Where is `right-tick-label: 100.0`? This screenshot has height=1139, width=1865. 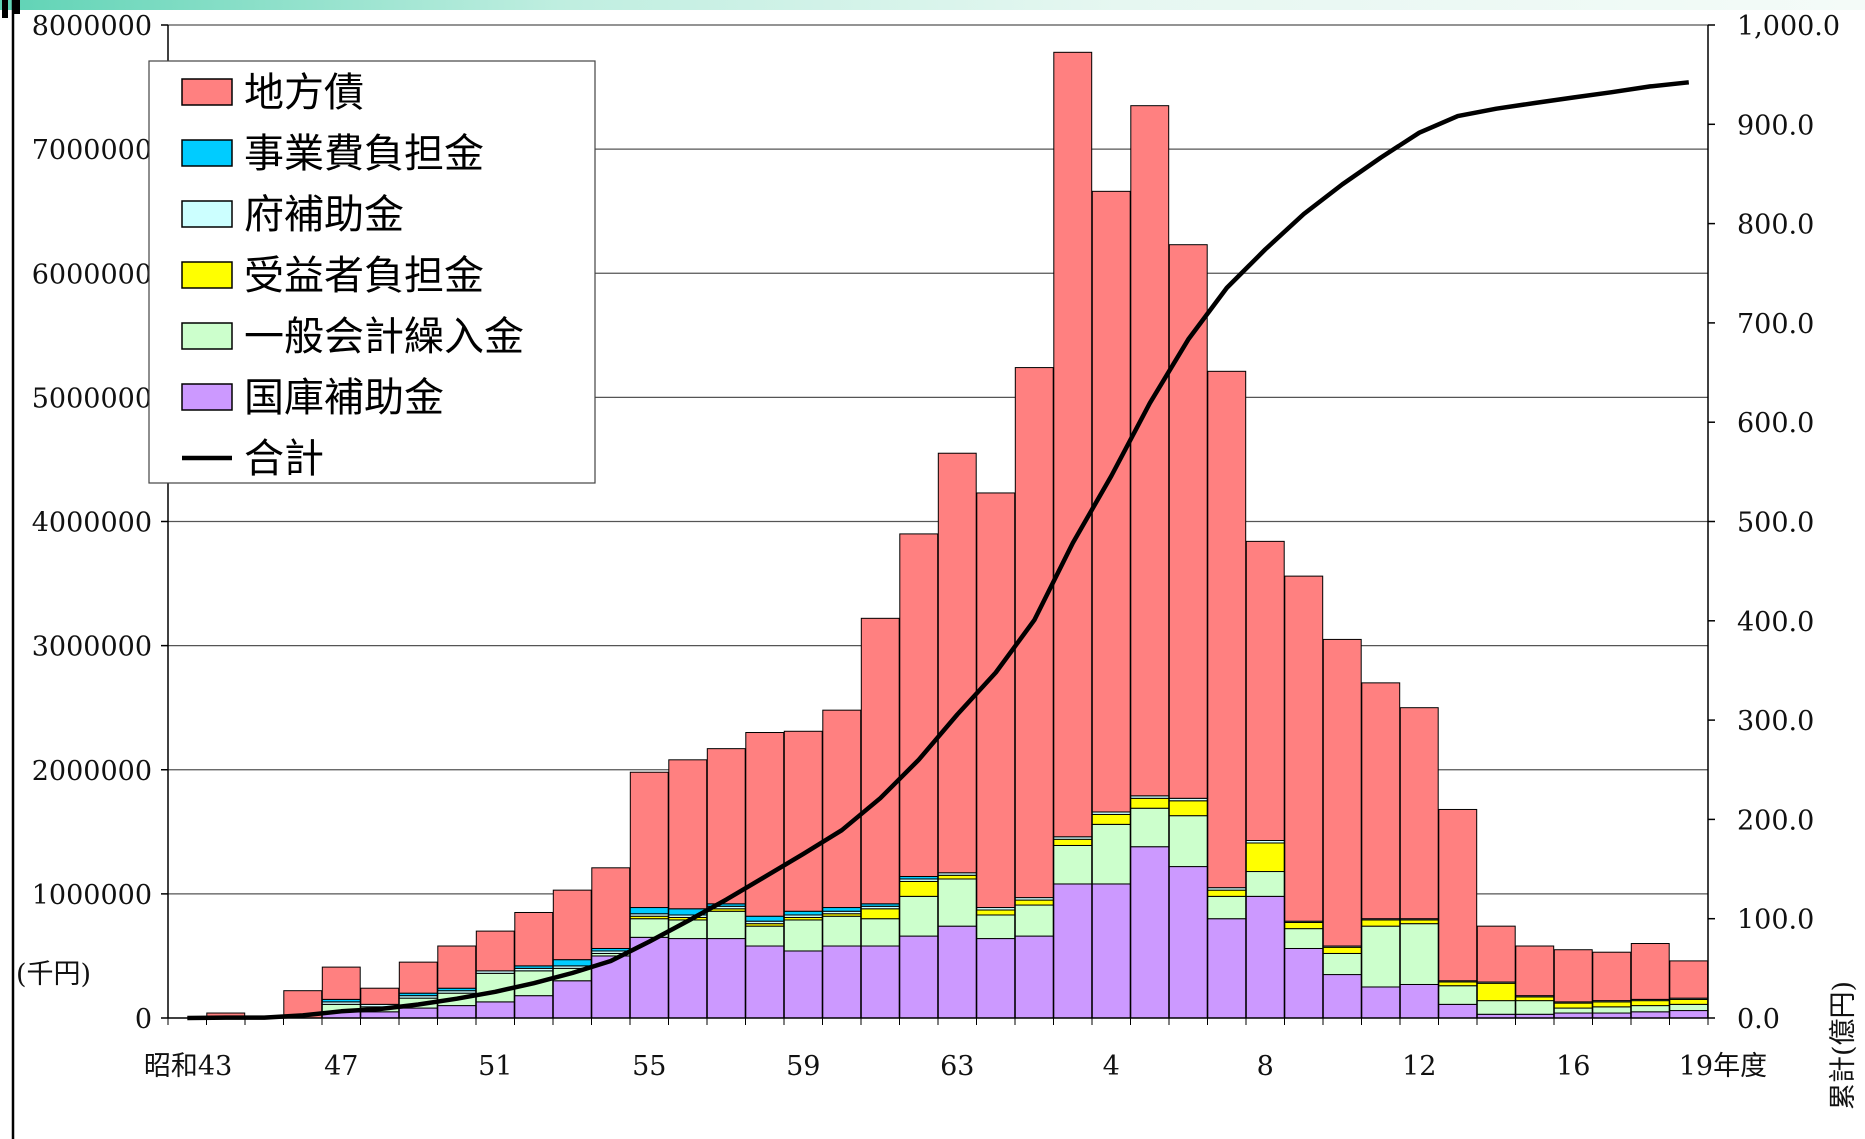 right-tick-label: 100.0 is located at coordinates (1775, 920).